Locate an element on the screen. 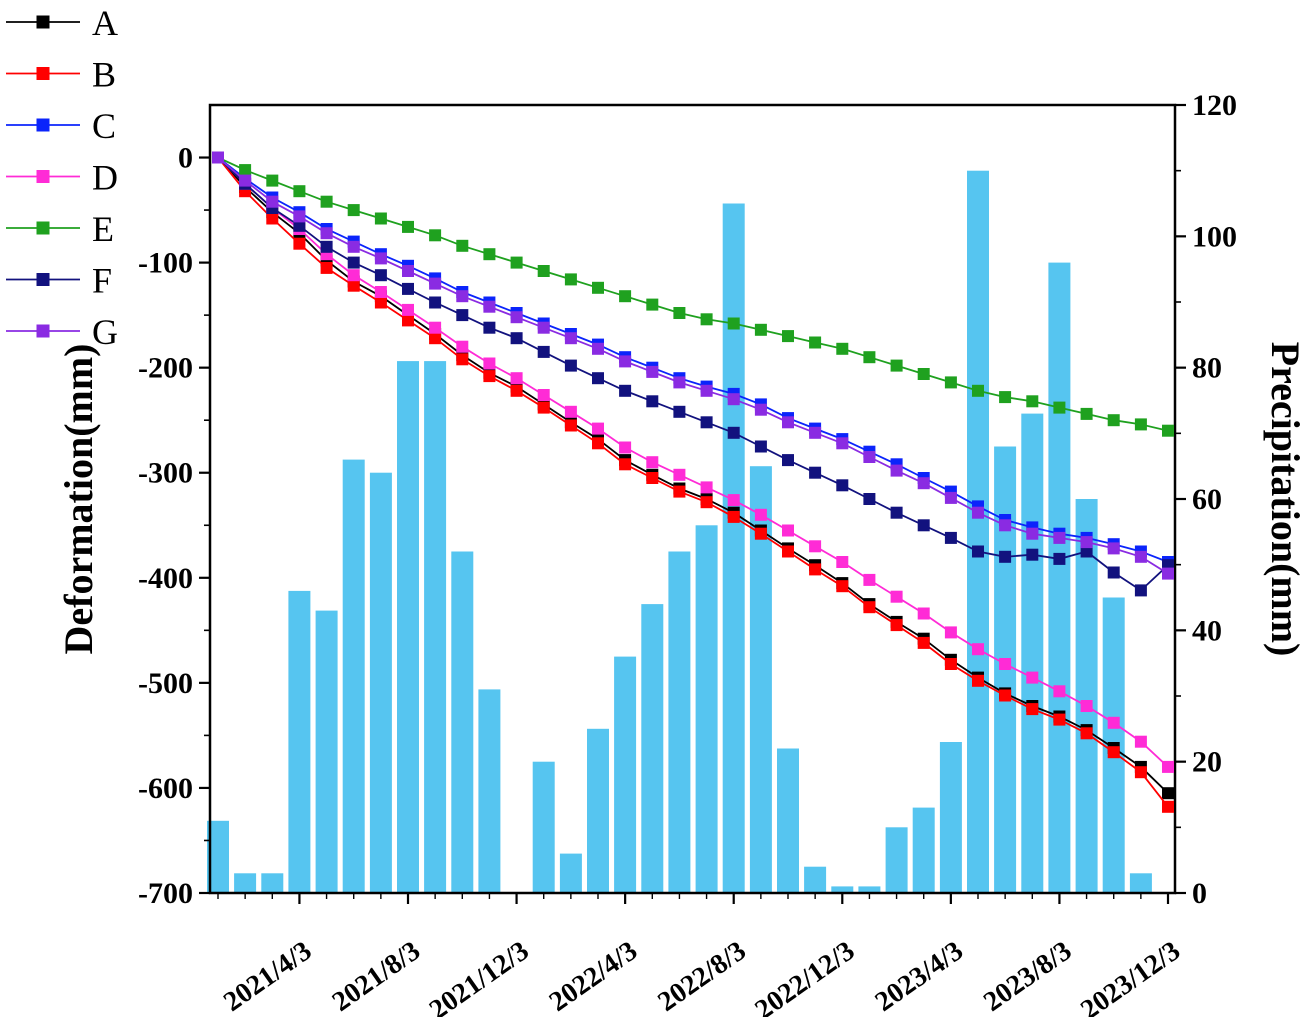 The height and width of the screenshot is (1017, 1300). right-tick-label: 120 is located at coordinates (1214, 105).